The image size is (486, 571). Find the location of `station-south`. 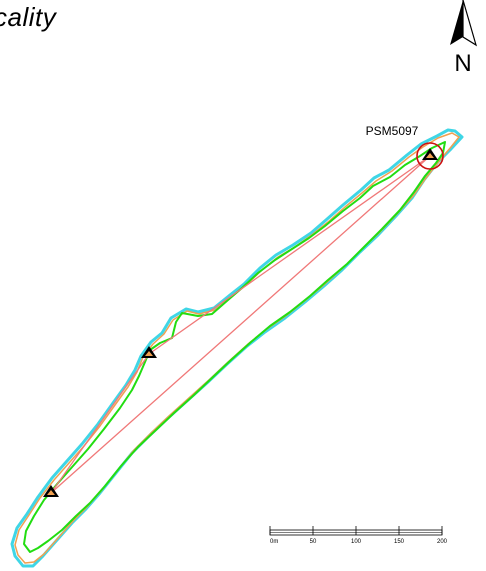

station-south is located at coordinates (51, 491).